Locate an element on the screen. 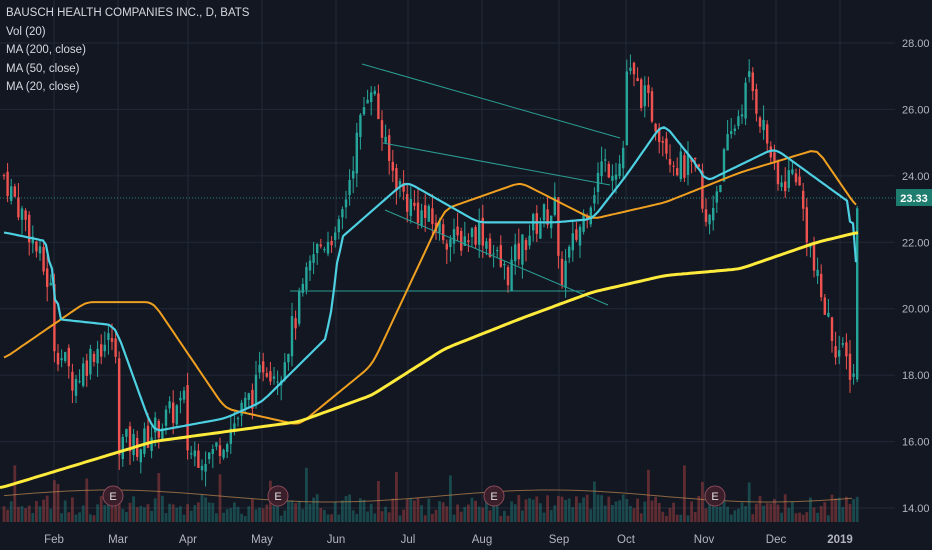 This screenshot has width=932, height=550. x-tick-label: Jun is located at coordinates (336, 540).